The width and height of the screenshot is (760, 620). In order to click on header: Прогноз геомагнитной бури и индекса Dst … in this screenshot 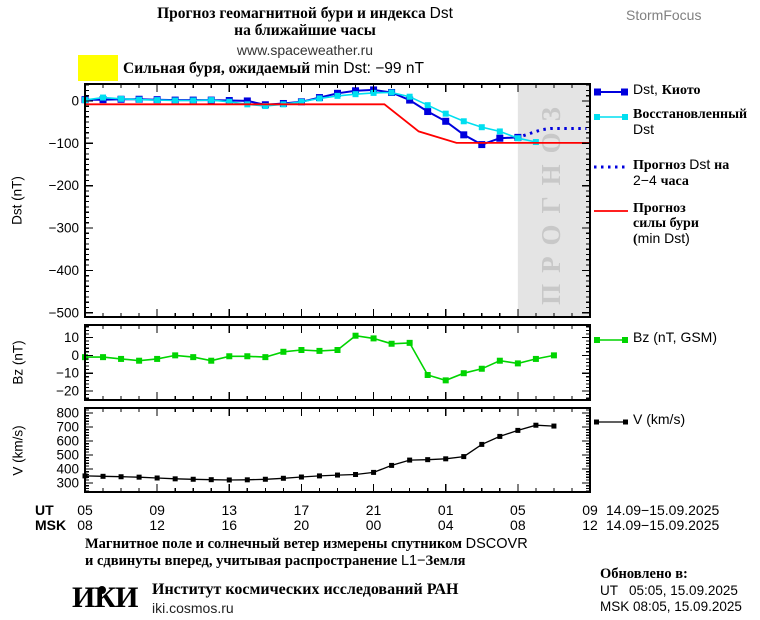, I will do `click(305, 31)`.